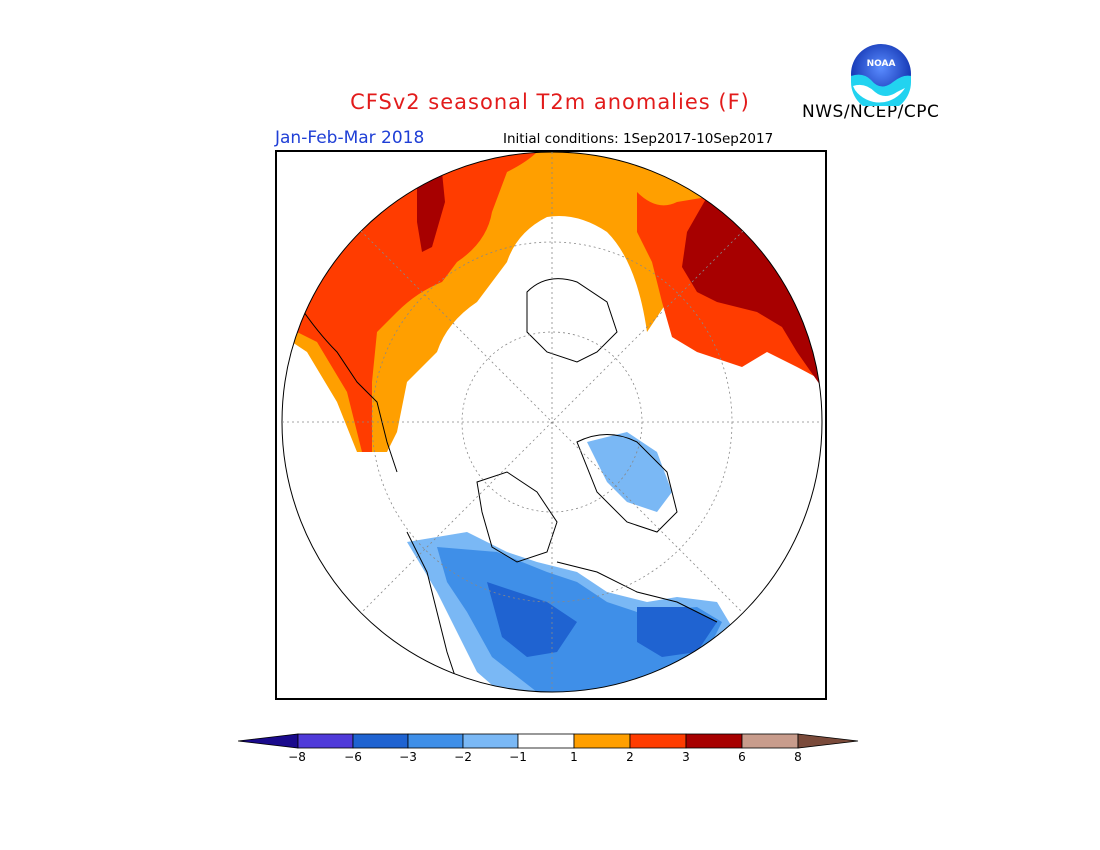 This screenshot has height=850, width=1100. What do you see at coordinates (752, 287) in the screenshot?
I see `warm-region-dark` at bounding box center [752, 287].